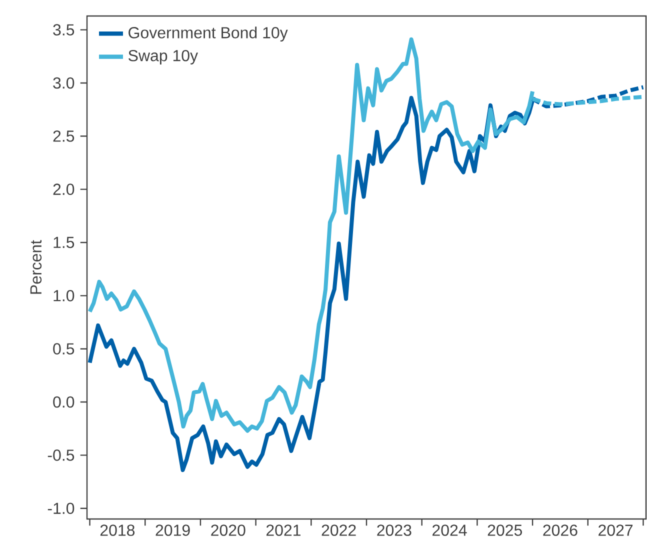 The image size is (647, 552). I want to click on x-tick-label: 2018, so click(117, 530).